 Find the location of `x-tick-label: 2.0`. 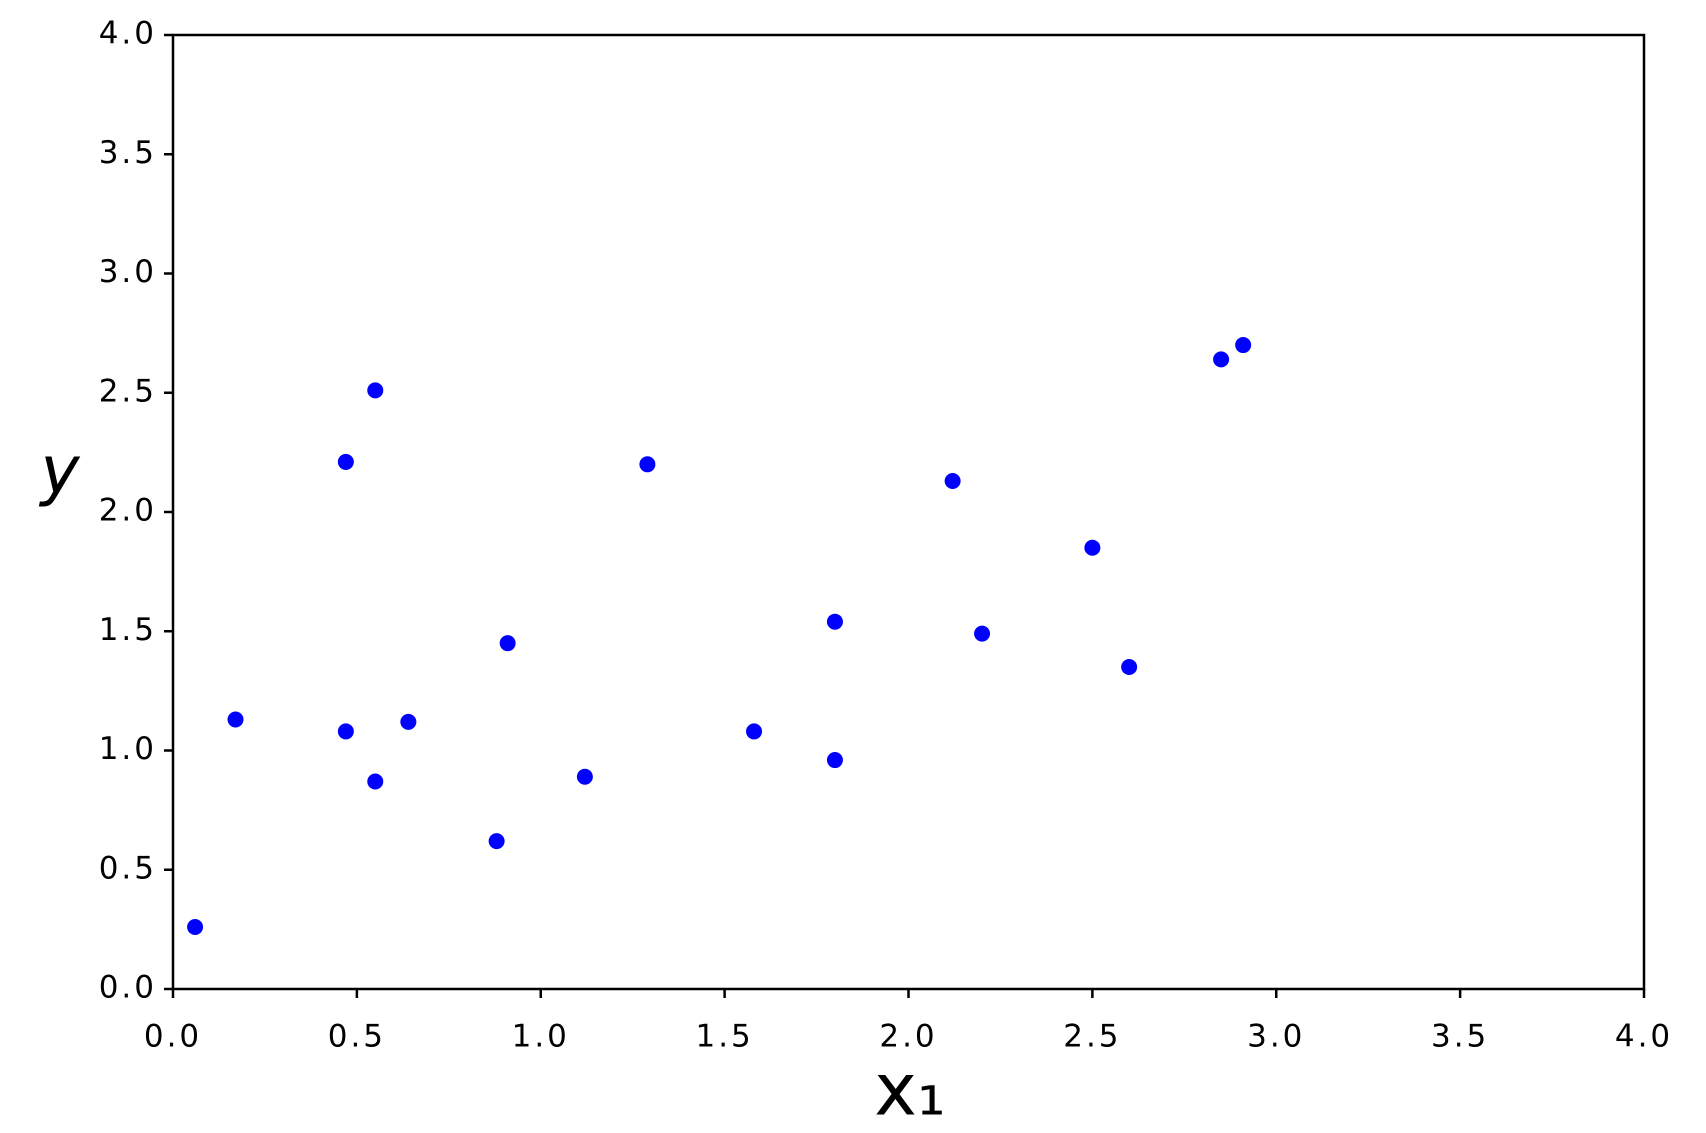

x-tick-label: 2.0 is located at coordinates (908, 1037).